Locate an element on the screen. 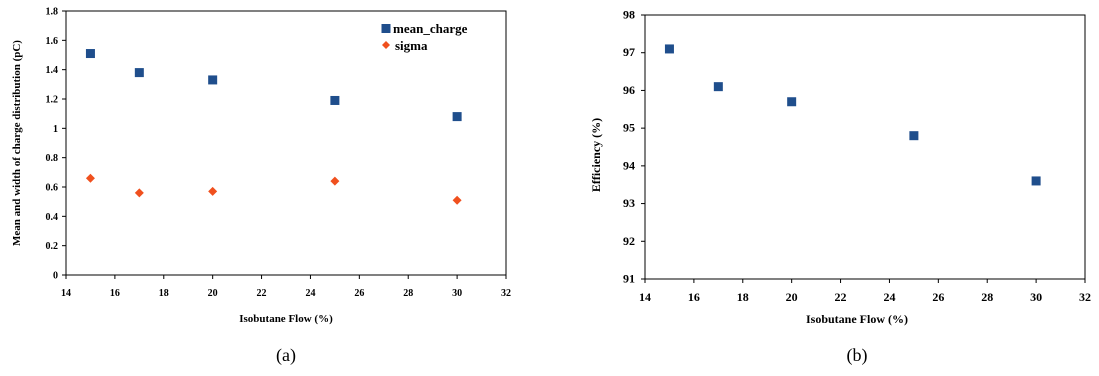 The image size is (1099, 376). y-tick-label: 98 is located at coordinates (629, 15).